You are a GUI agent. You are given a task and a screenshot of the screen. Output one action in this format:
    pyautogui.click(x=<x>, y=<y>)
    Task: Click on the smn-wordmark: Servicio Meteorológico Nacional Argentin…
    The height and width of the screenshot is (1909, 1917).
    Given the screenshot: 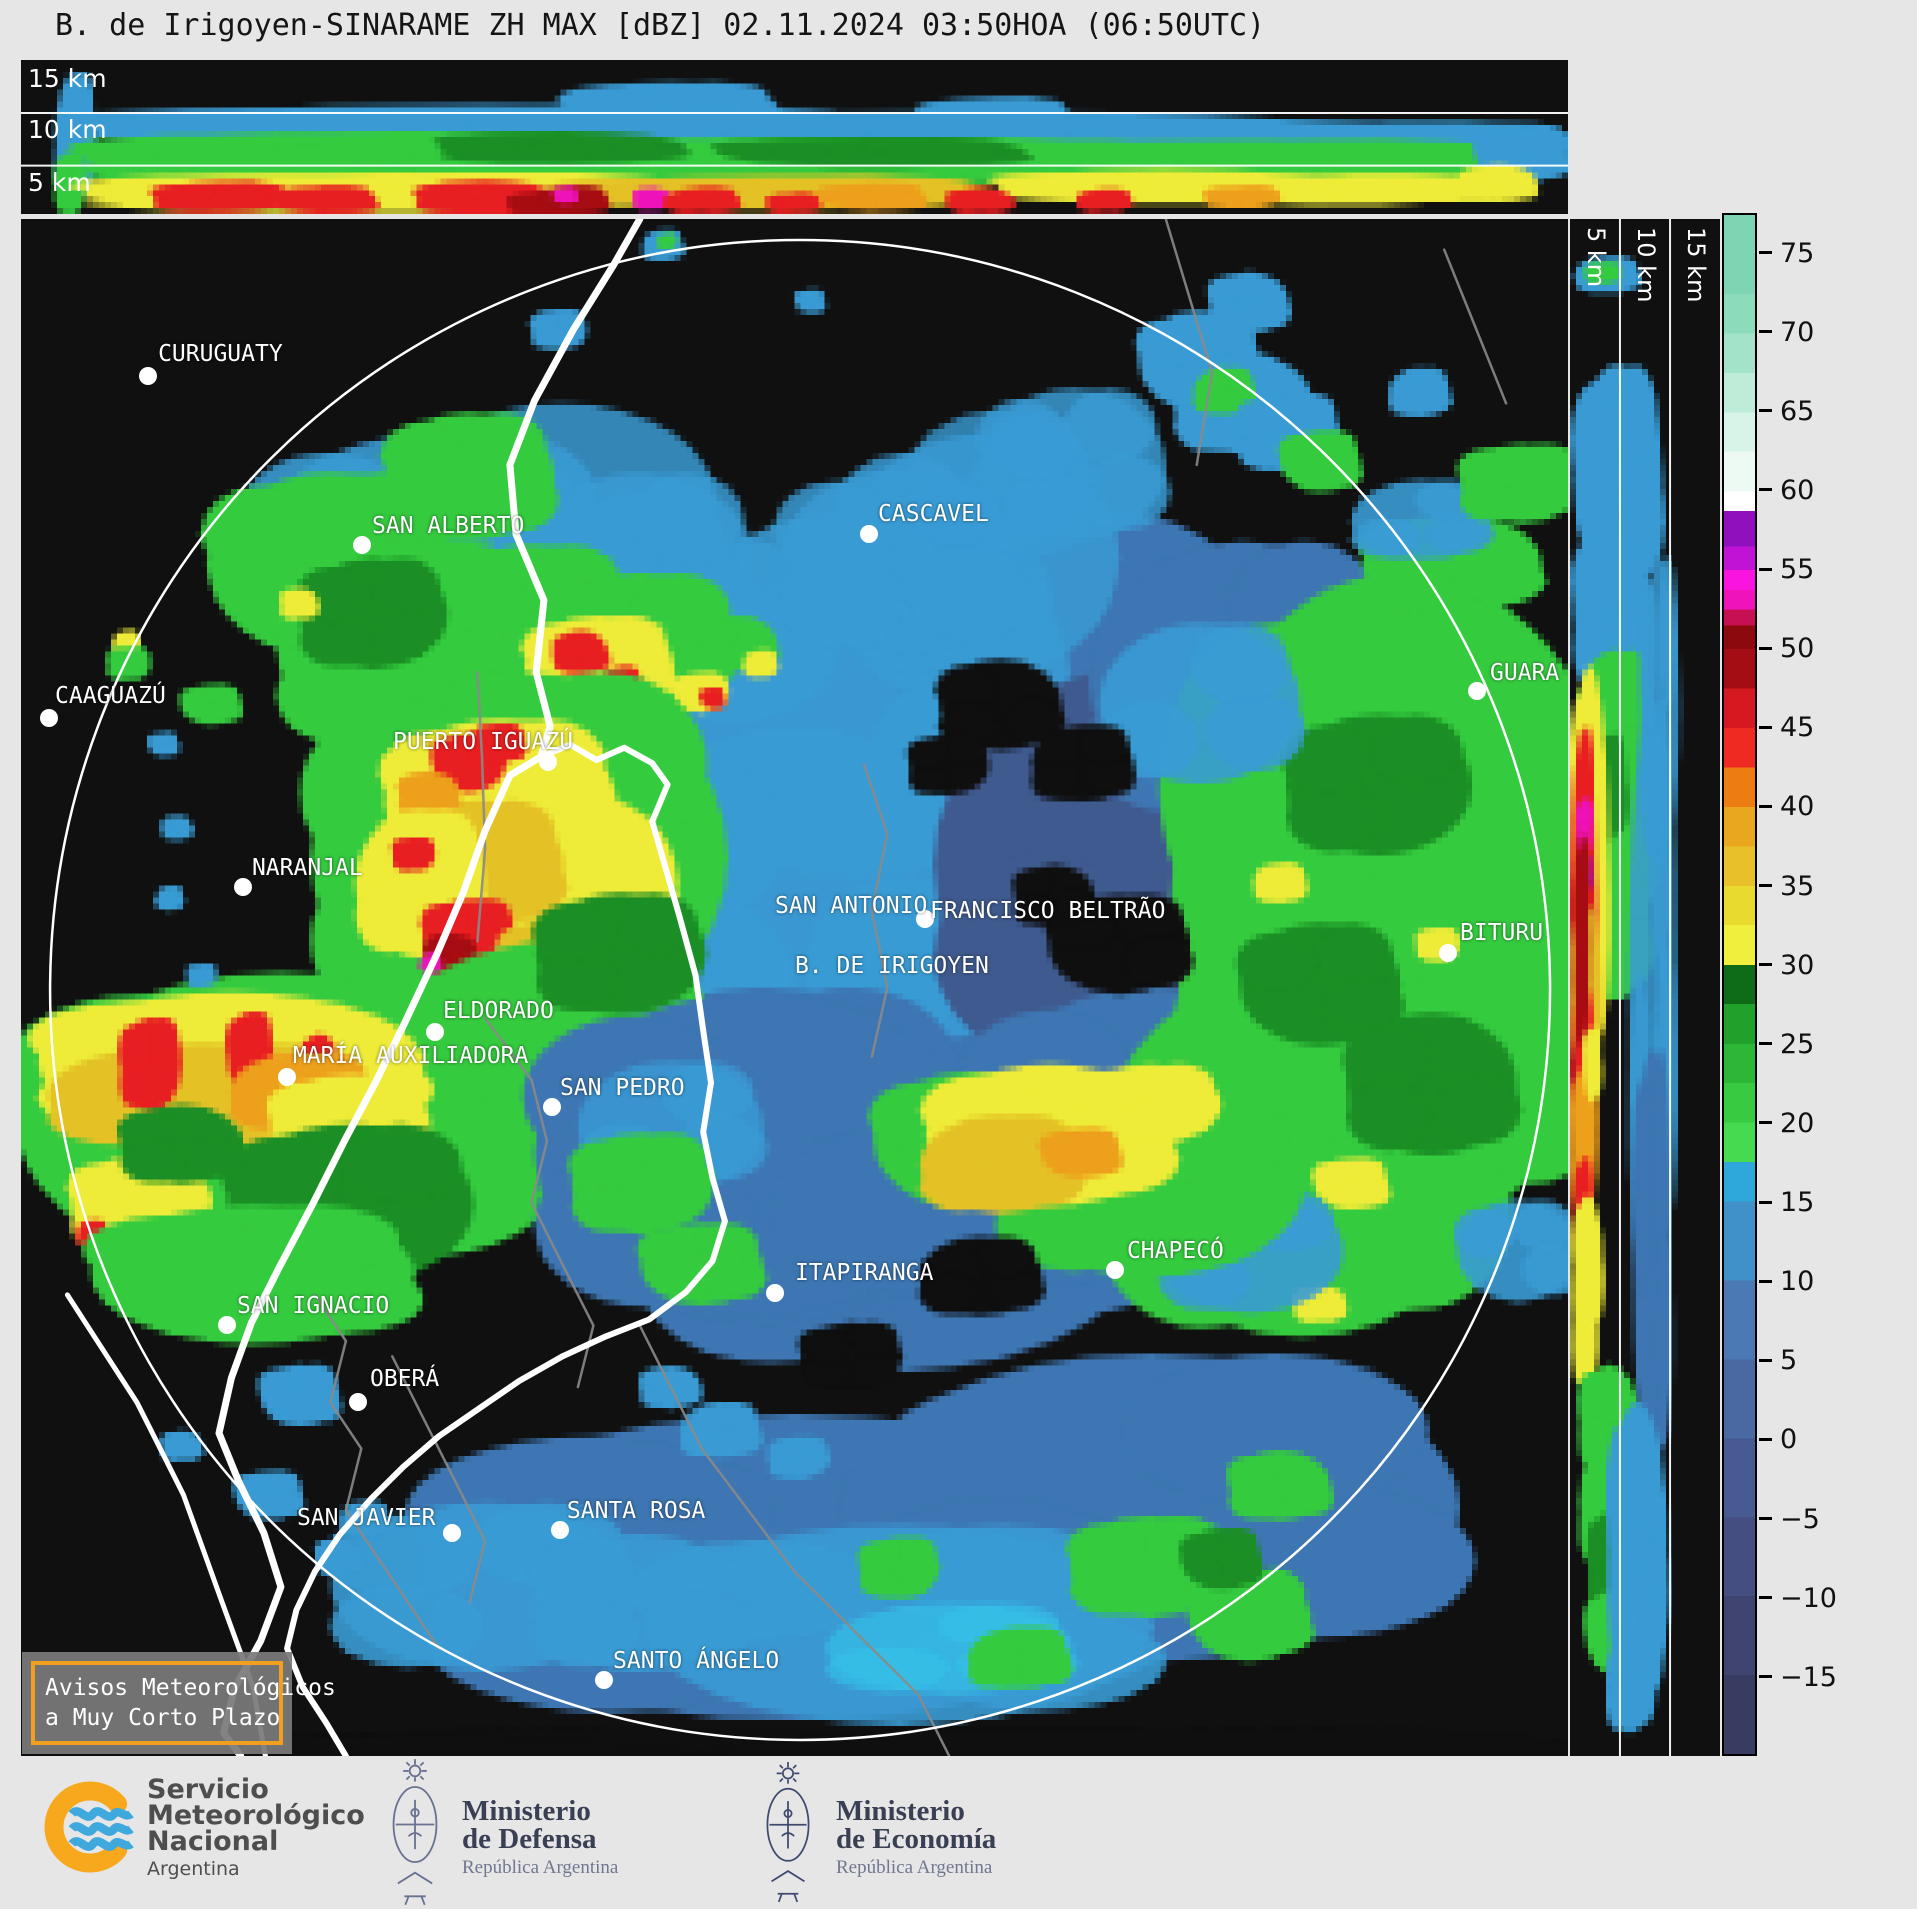 What is the action you would take?
    pyautogui.click(x=256, y=1827)
    